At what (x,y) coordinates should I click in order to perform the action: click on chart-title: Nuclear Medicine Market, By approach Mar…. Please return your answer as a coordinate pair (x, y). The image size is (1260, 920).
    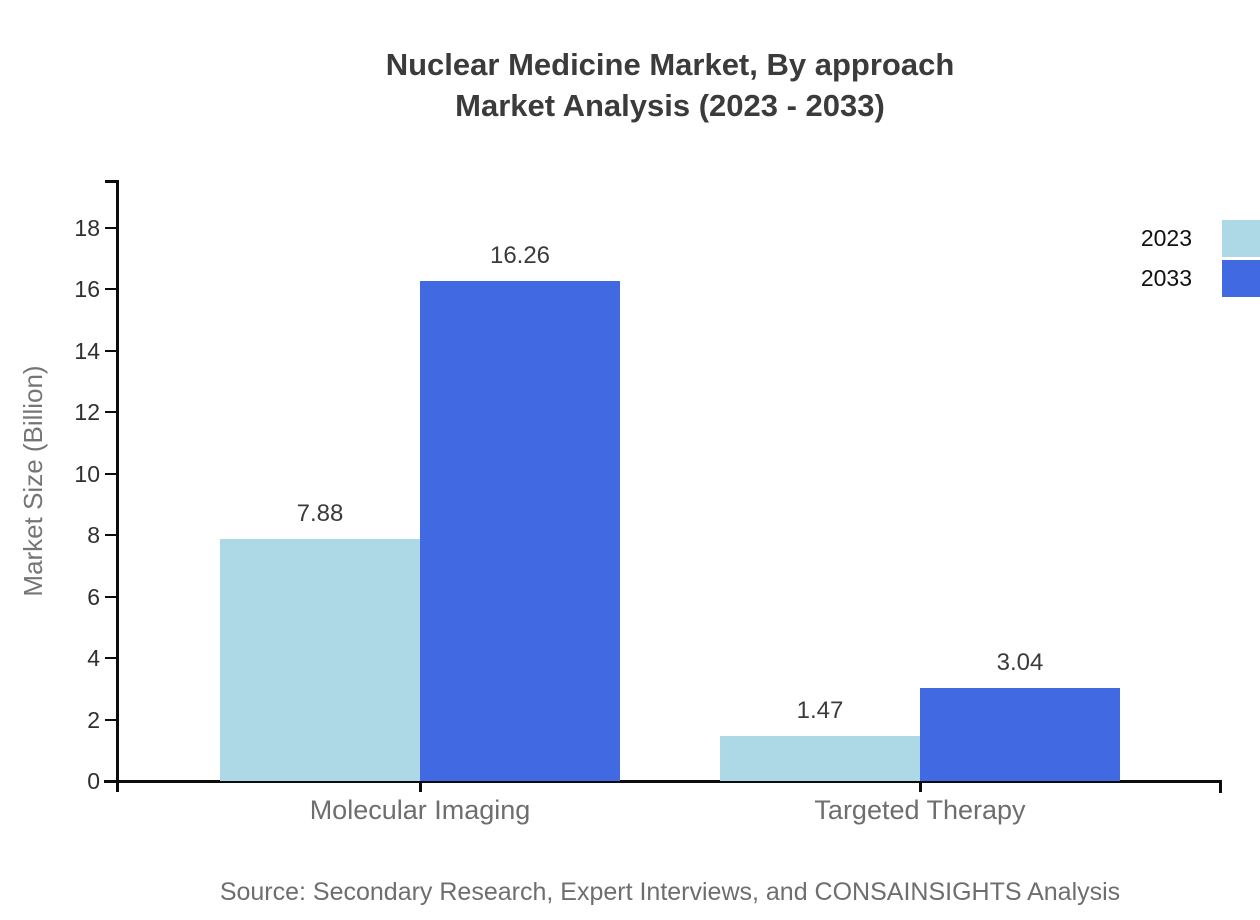
    Looking at the image, I should click on (670, 85).